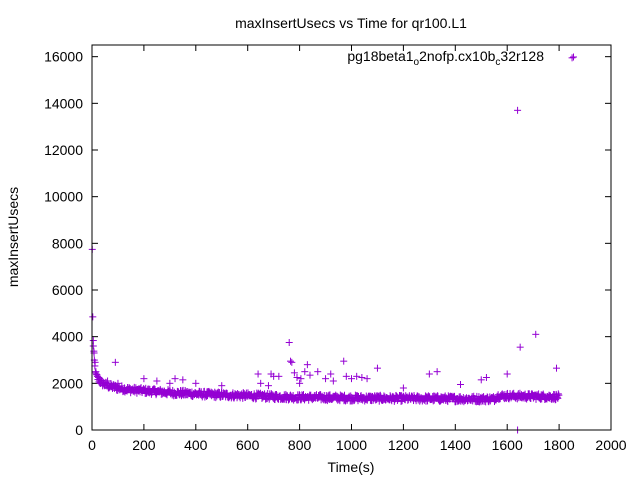  I want to click on y-tick: 6000, so click(331, 290).